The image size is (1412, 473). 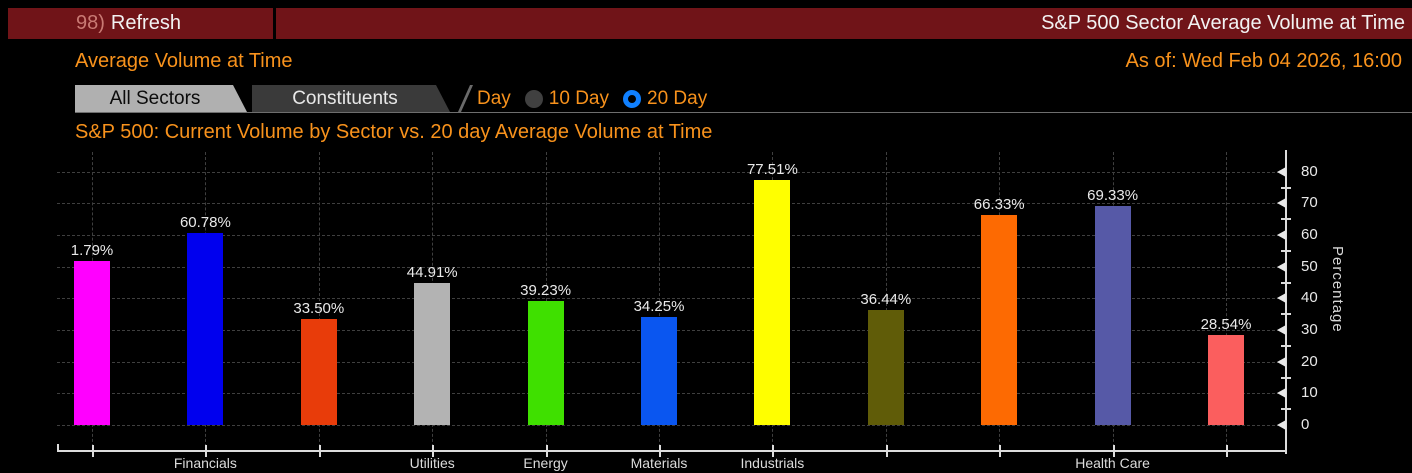 I want to click on bar-value-label: 34.25%, so click(x=659, y=306).